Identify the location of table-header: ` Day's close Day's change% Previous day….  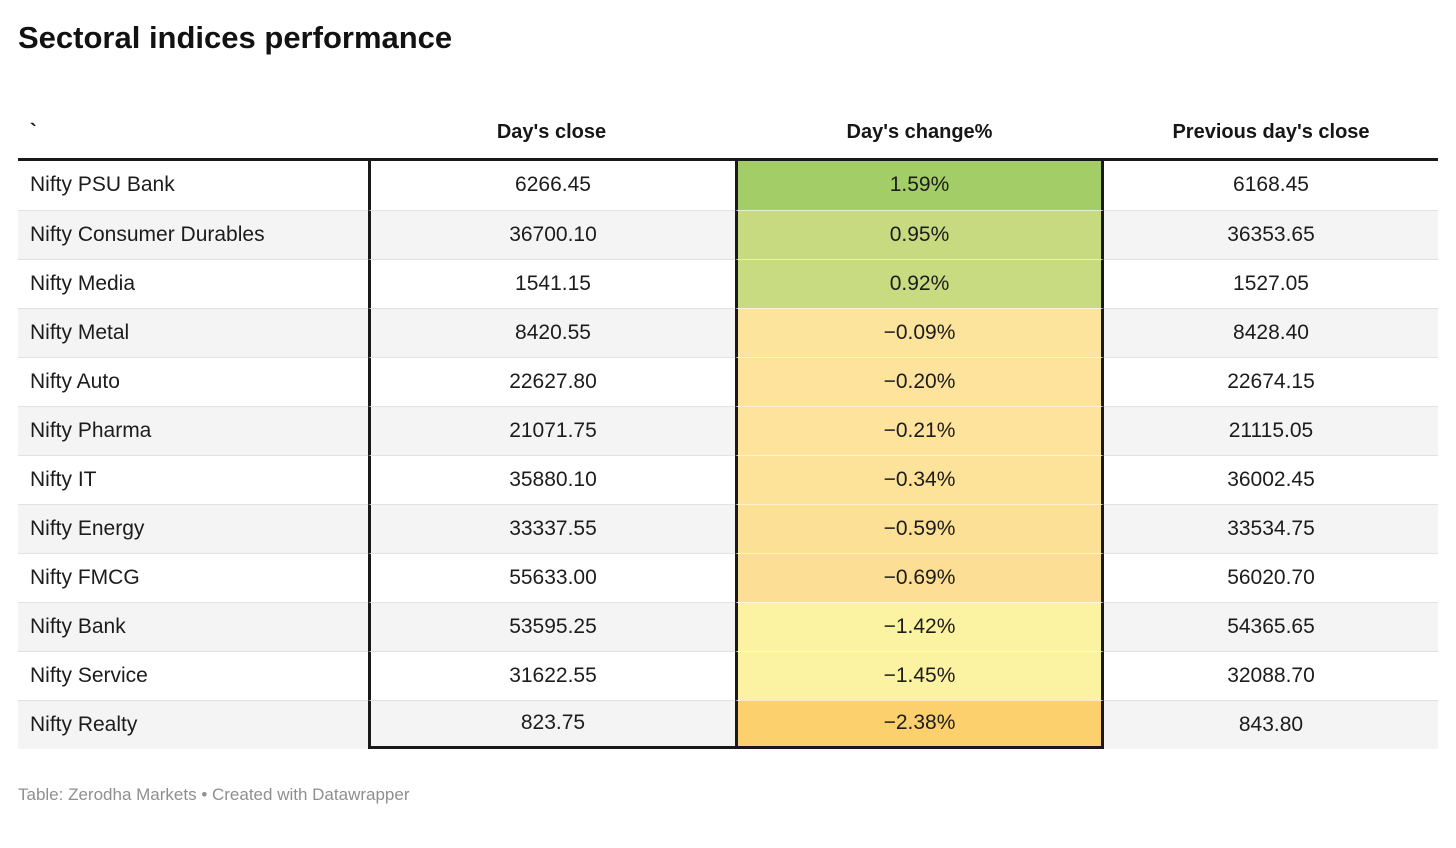
(728, 108).